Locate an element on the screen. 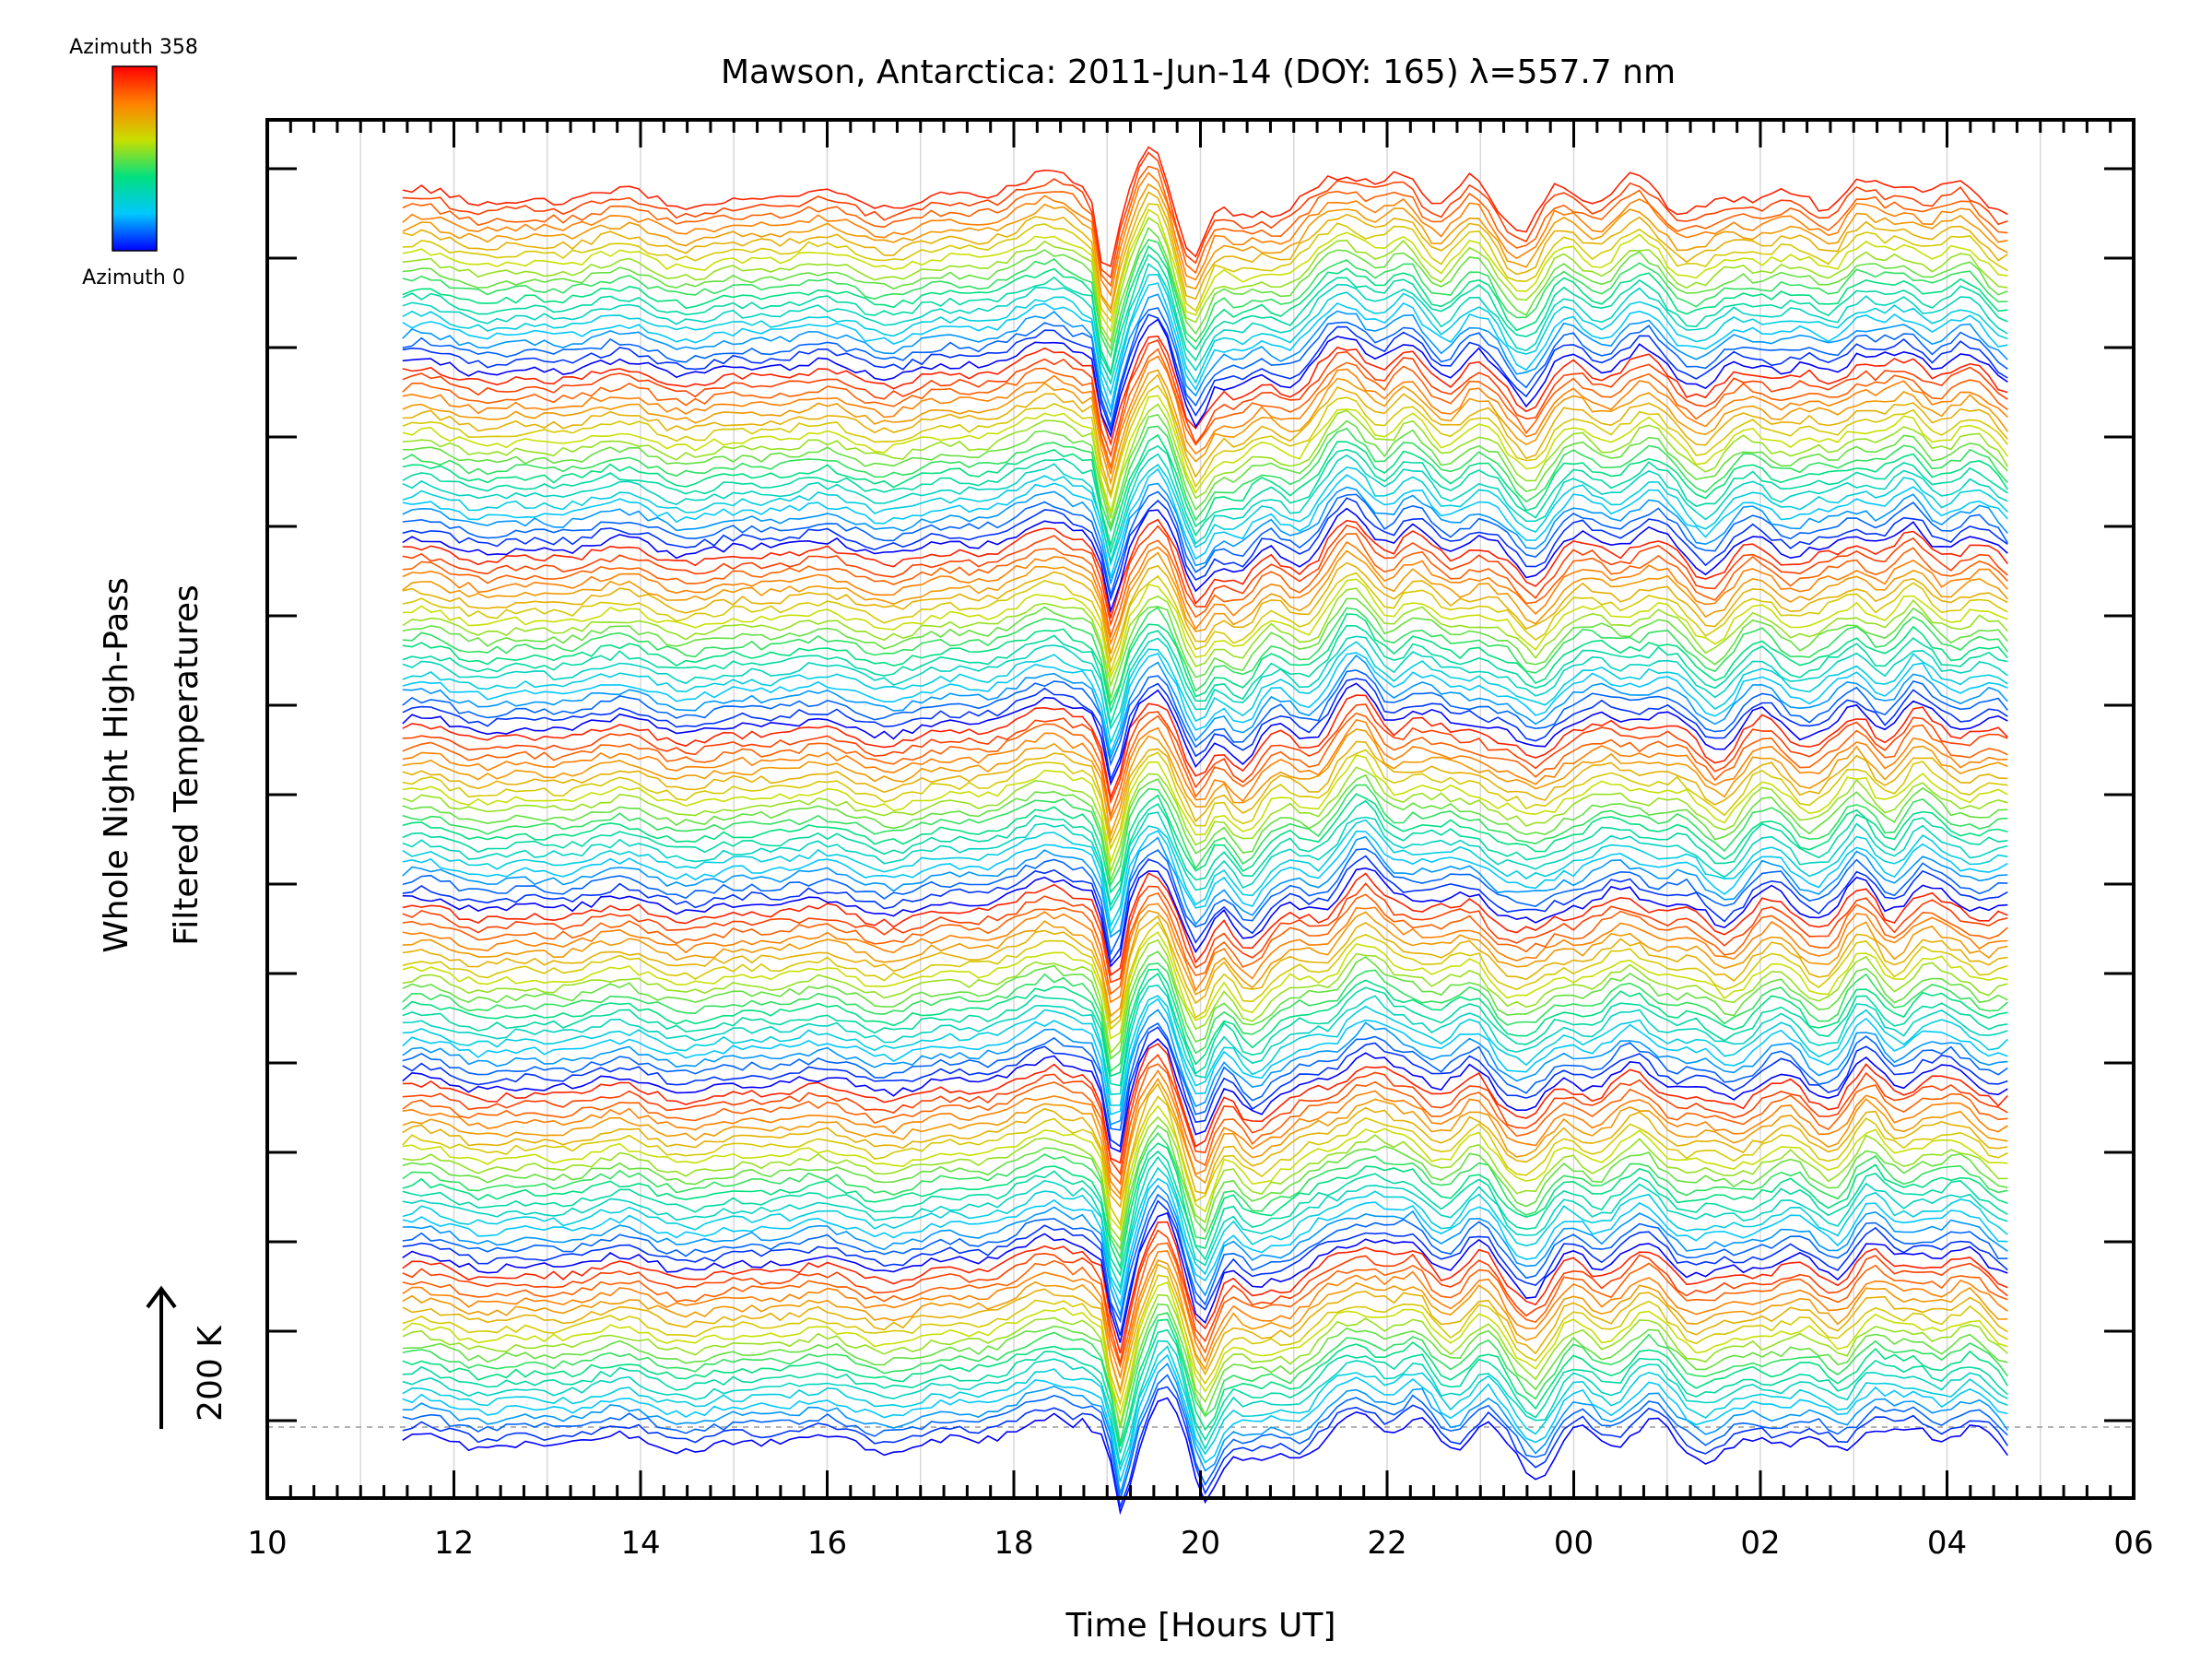 The height and width of the screenshot is (1664, 2212). x-tick-label: 04 is located at coordinates (1947, 1543).